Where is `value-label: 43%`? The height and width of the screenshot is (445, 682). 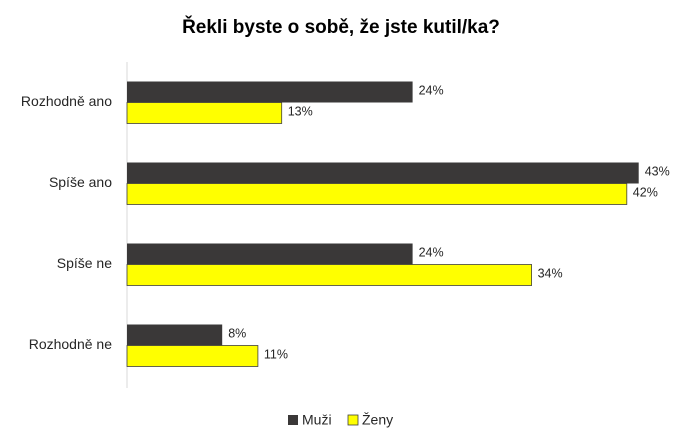 value-label: 43% is located at coordinates (657, 171).